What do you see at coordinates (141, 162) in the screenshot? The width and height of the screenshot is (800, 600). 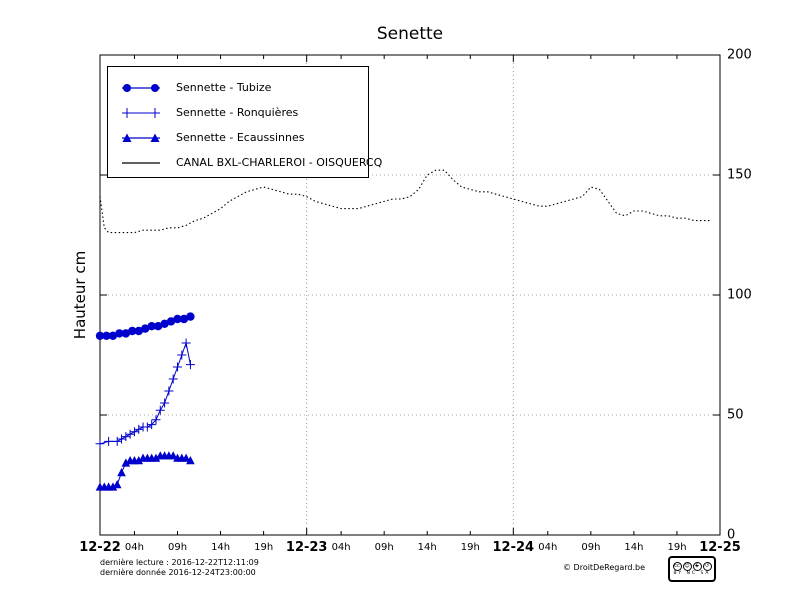 I see `line-marker-icon` at bounding box center [141, 162].